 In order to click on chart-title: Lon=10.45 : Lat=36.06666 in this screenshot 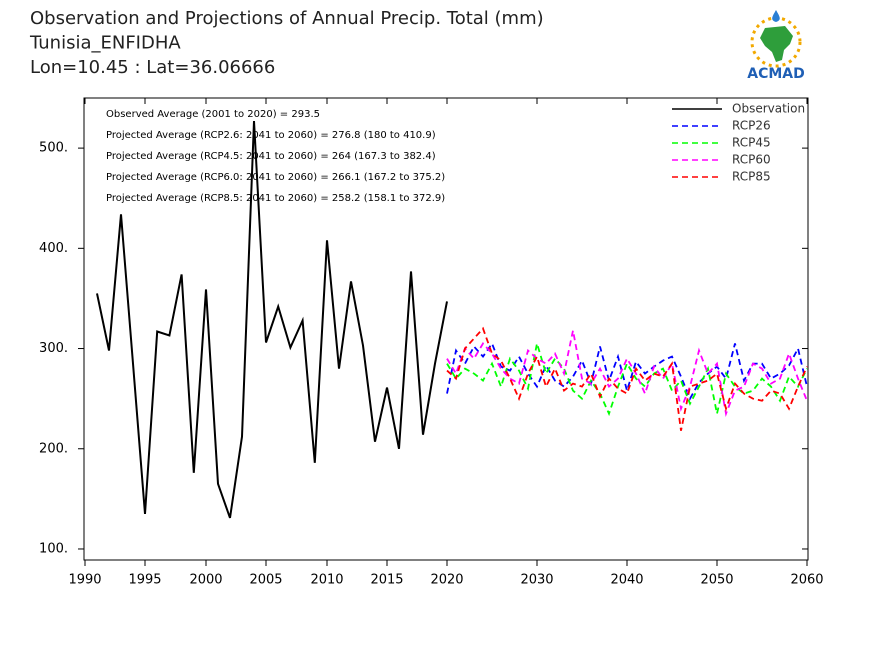, I will do `click(152, 67)`.